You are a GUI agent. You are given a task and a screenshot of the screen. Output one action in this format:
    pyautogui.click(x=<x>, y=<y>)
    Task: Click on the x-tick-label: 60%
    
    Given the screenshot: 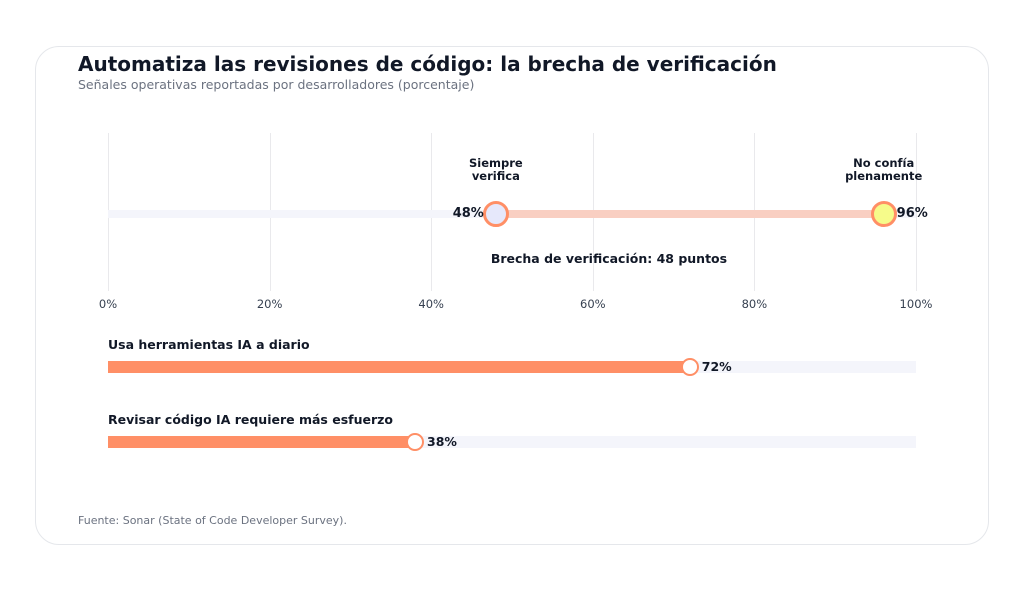 What is the action you would take?
    pyautogui.click(x=593, y=304)
    